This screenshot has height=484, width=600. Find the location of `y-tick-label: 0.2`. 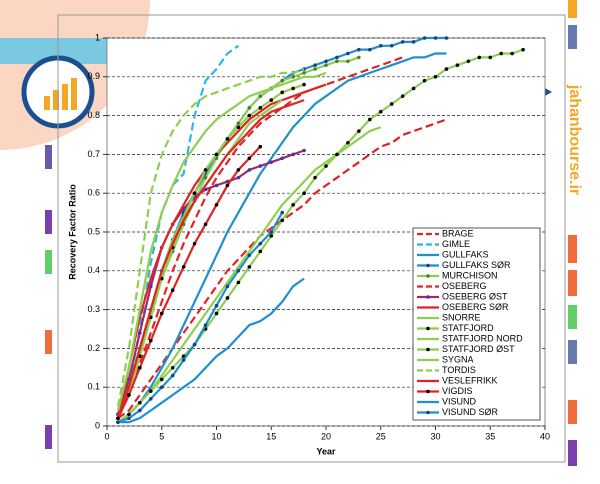

y-tick-label: 0.2 is located at coordinates (93, 348).